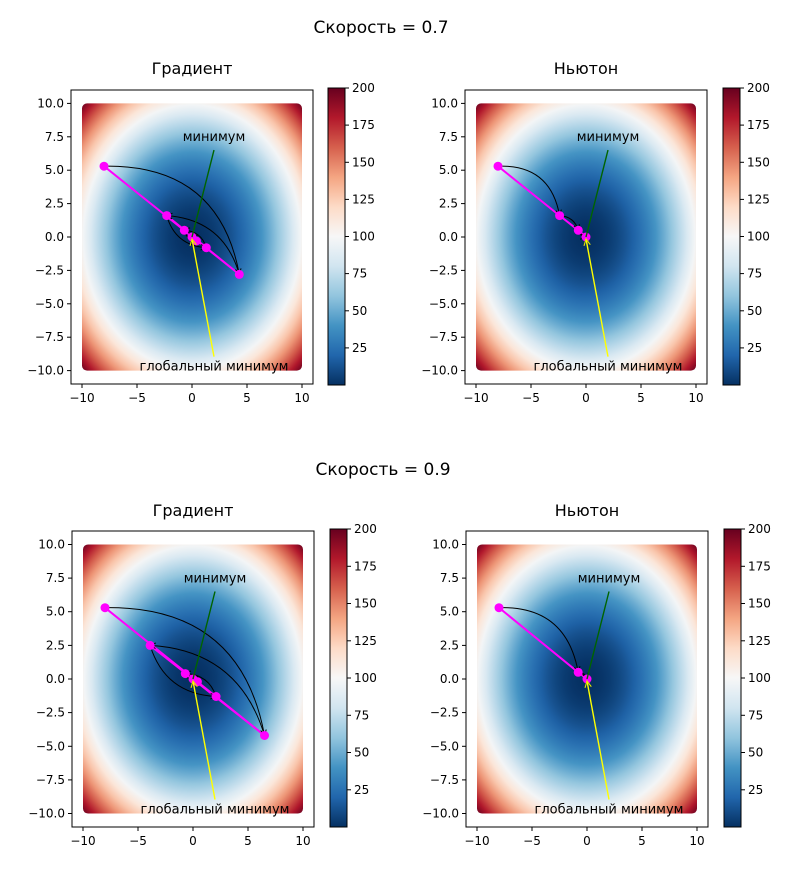 This screenshot has width=805, height=873. I want to click on colorbar-tick-label: 150, so click(365, 604).